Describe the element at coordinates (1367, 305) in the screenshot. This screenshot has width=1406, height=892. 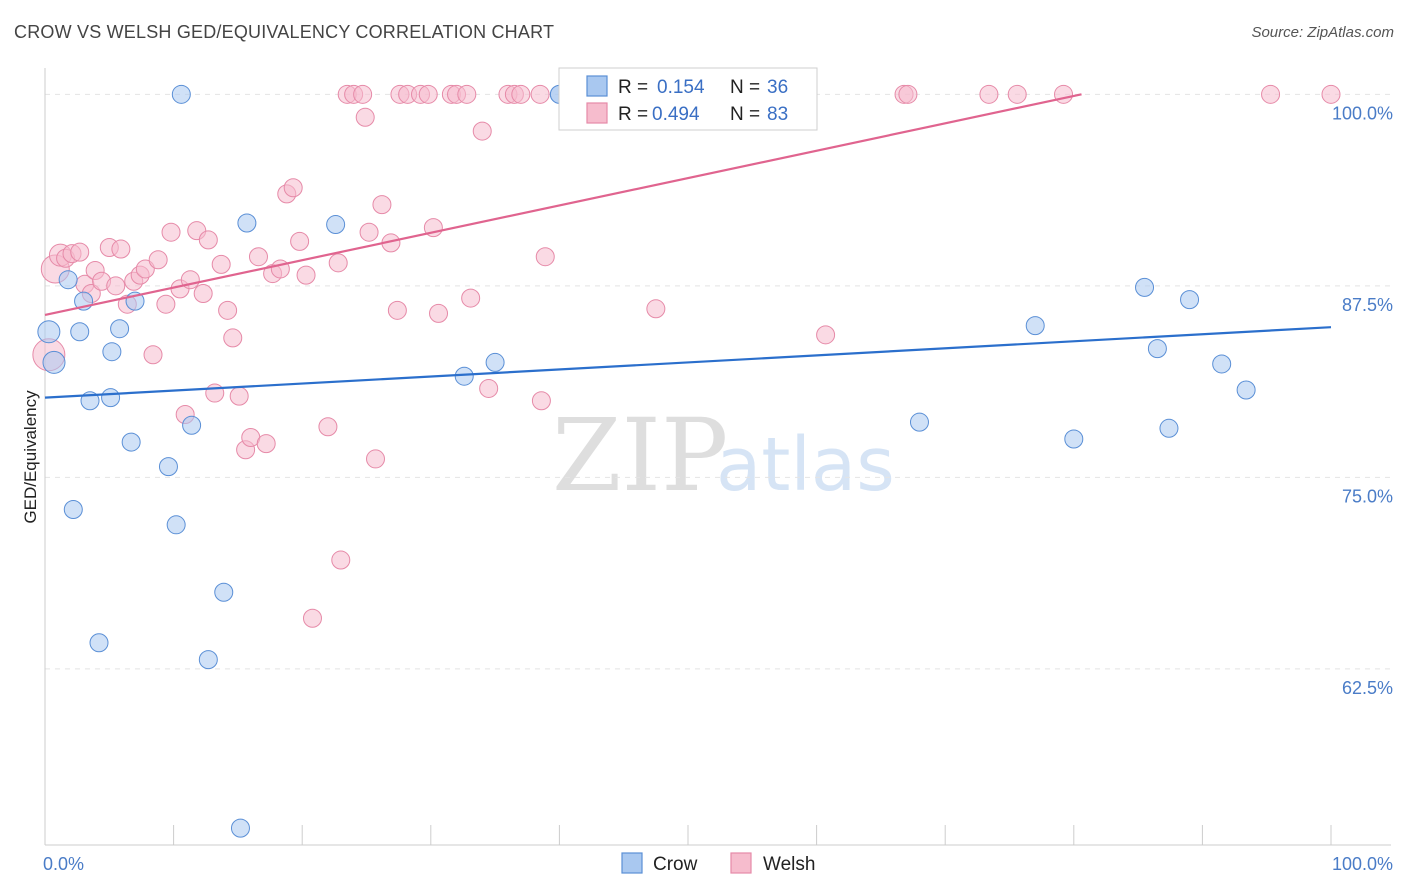
I see `y-tick-label-1: 87.5%` at that location.